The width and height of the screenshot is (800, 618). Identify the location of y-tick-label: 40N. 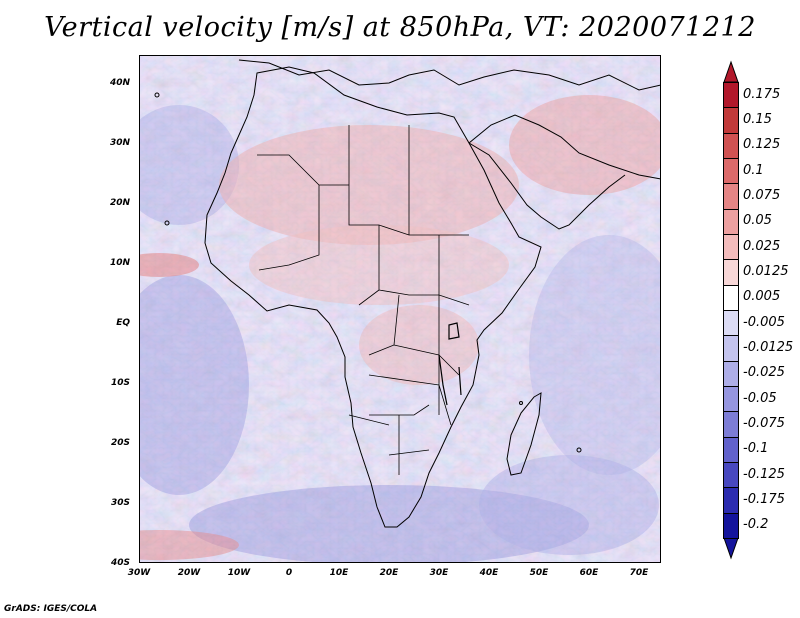
(119, 83).